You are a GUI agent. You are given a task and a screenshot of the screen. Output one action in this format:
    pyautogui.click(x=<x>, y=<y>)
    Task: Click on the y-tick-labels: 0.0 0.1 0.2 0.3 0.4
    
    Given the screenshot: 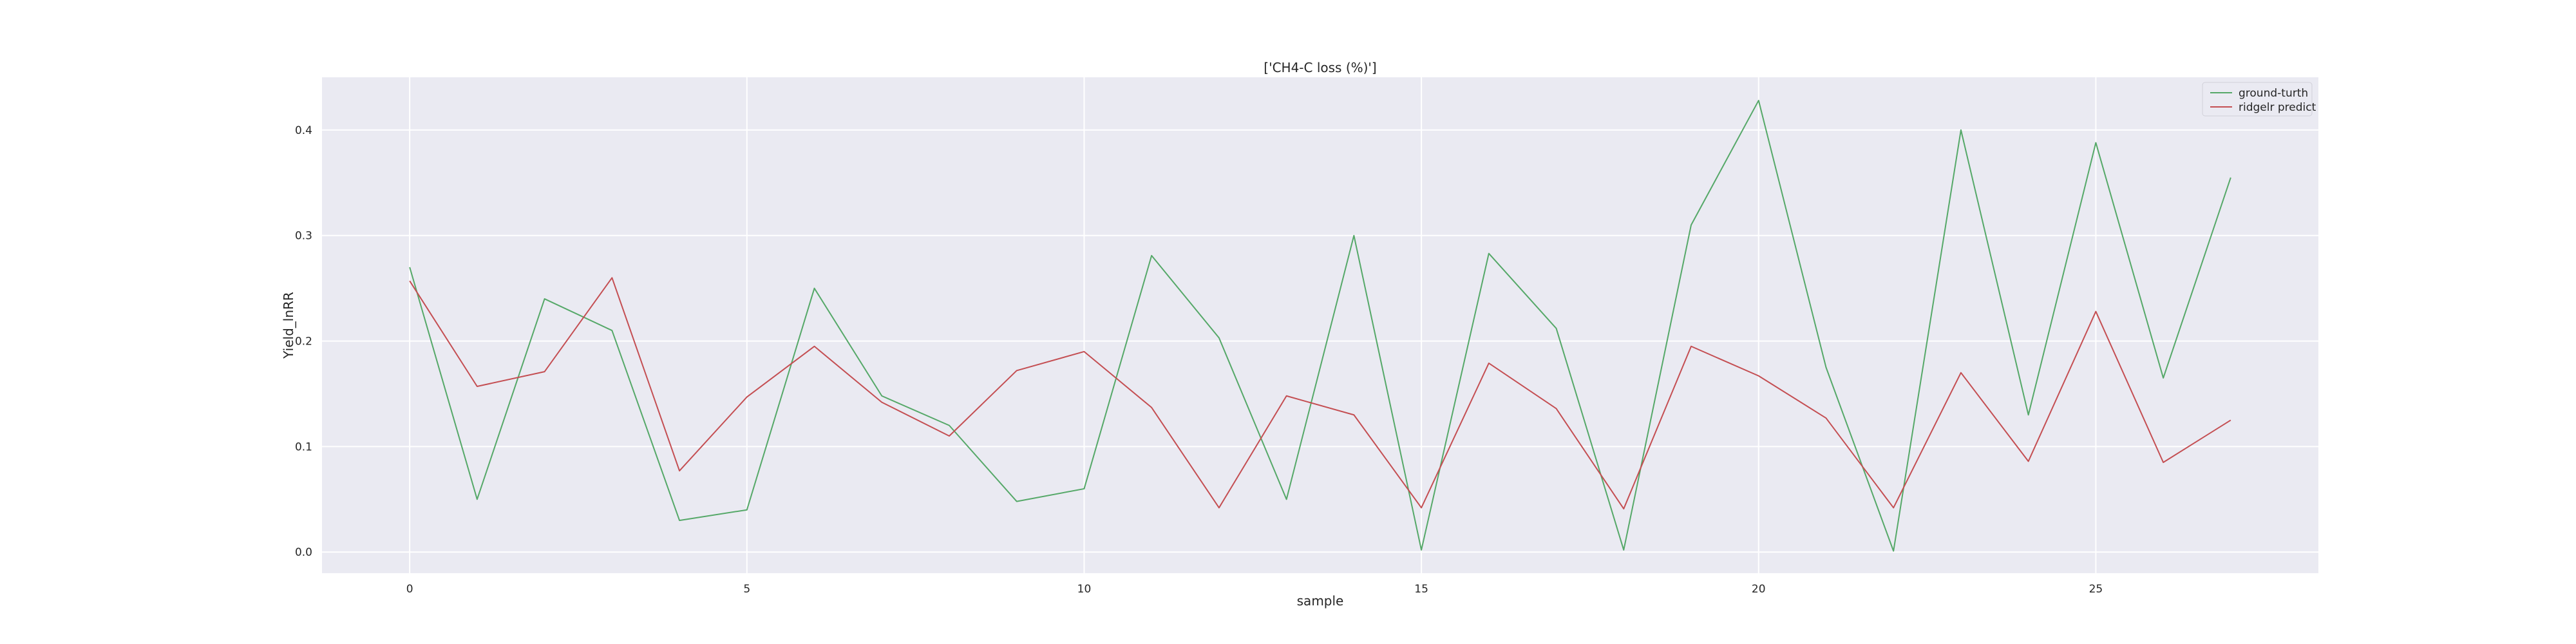 What is the action you would take?
    pyautogui.click(x=303, y=341)
    